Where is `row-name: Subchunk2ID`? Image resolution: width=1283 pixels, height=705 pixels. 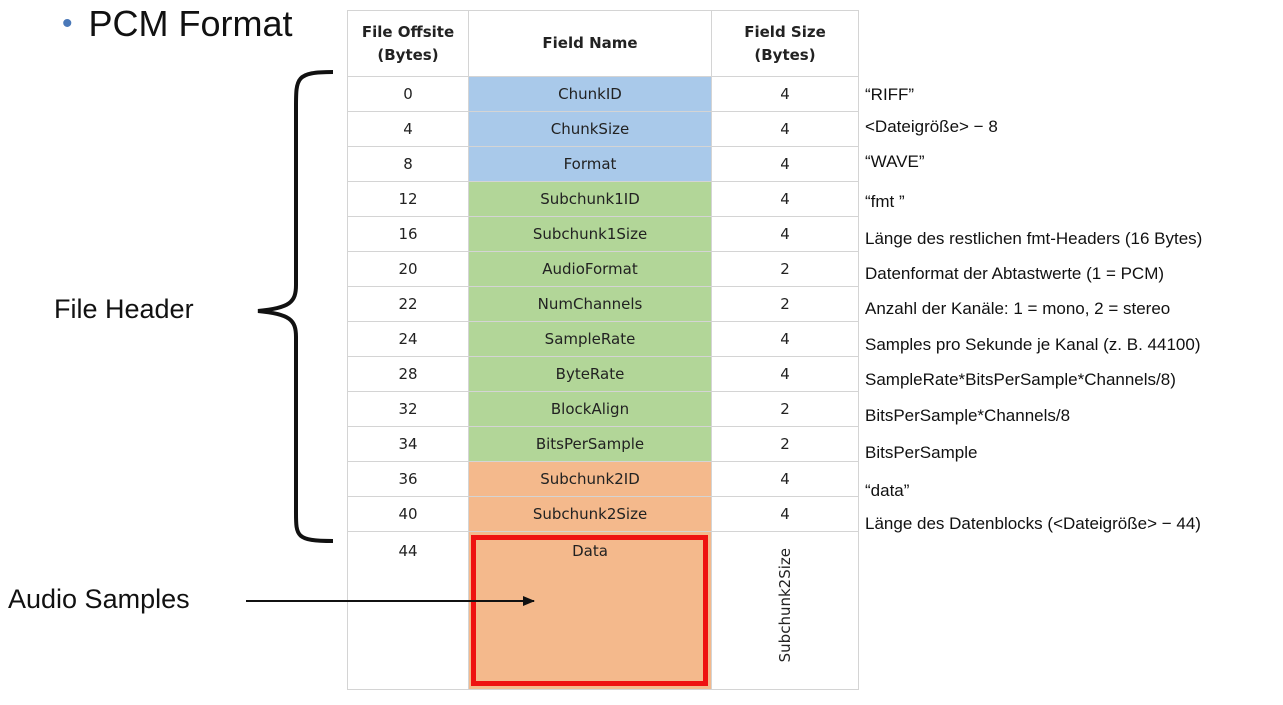
row-name: Subchunk2ID is located at coordinates (590, 479).